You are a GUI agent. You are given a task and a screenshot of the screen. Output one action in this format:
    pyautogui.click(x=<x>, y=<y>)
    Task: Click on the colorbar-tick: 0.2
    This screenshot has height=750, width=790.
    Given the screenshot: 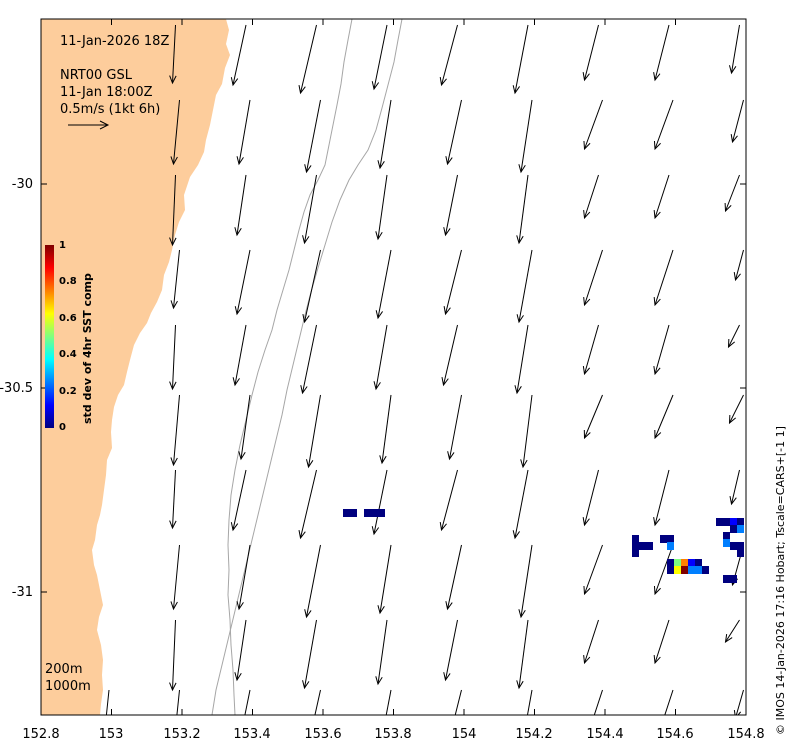 What is the action you would take?
    pyautogui.click(x=68, y=391)
    